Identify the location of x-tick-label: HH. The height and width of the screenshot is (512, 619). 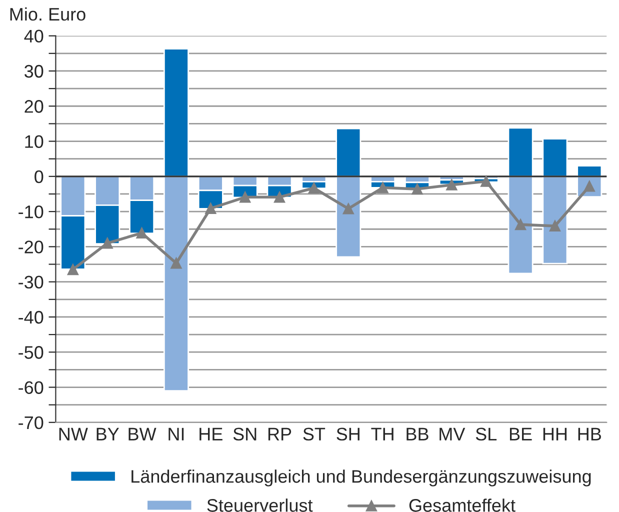
(555, 434).